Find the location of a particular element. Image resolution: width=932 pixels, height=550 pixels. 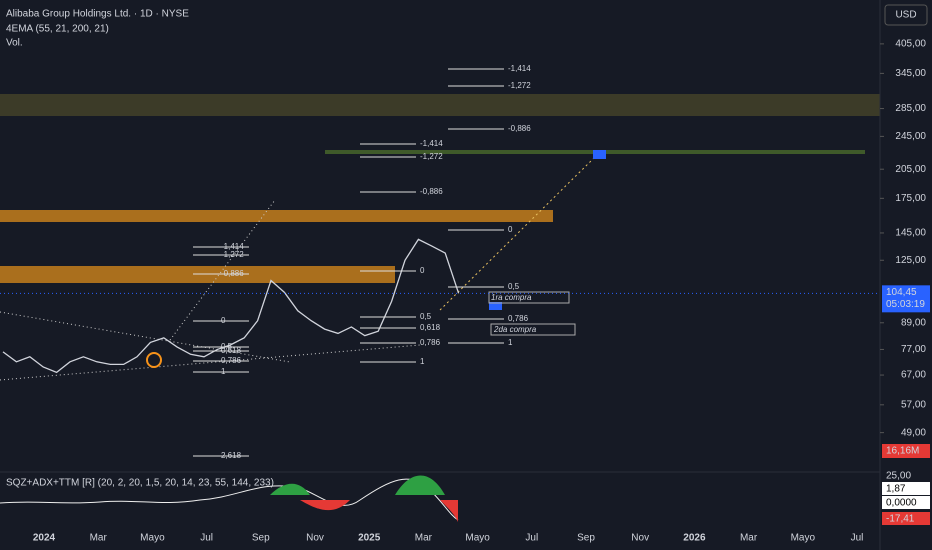

price-line is located at coordinates (231, 306).